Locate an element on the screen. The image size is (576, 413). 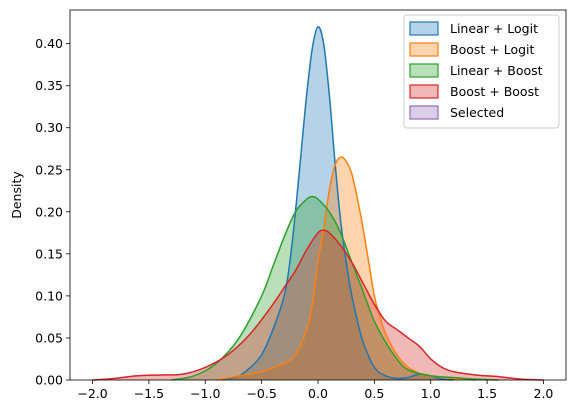
x-tick-label: −1.0 is located at coordinates (205, 393).